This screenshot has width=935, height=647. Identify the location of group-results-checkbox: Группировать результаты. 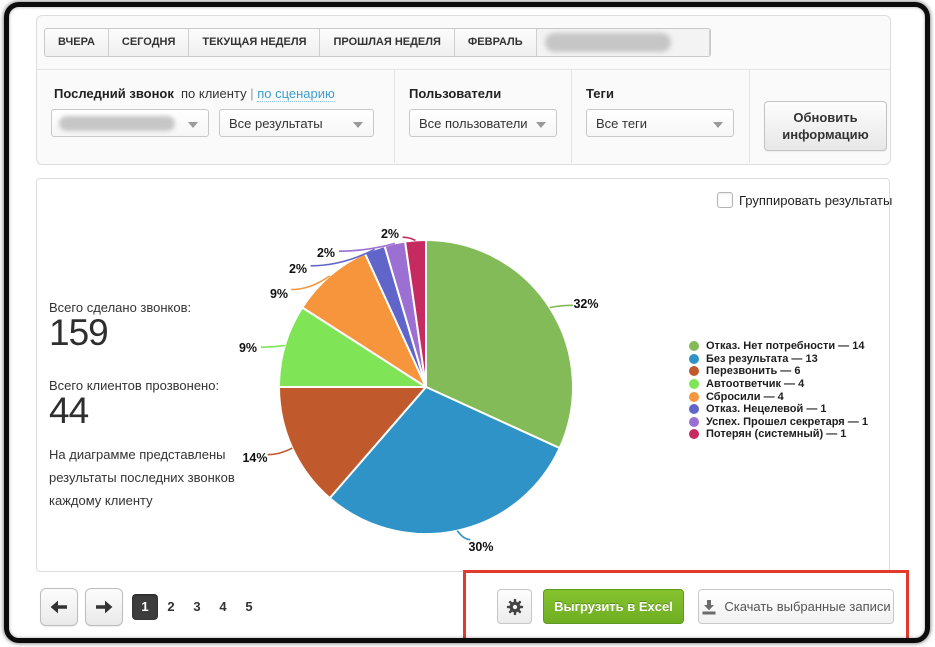
(804, 200).